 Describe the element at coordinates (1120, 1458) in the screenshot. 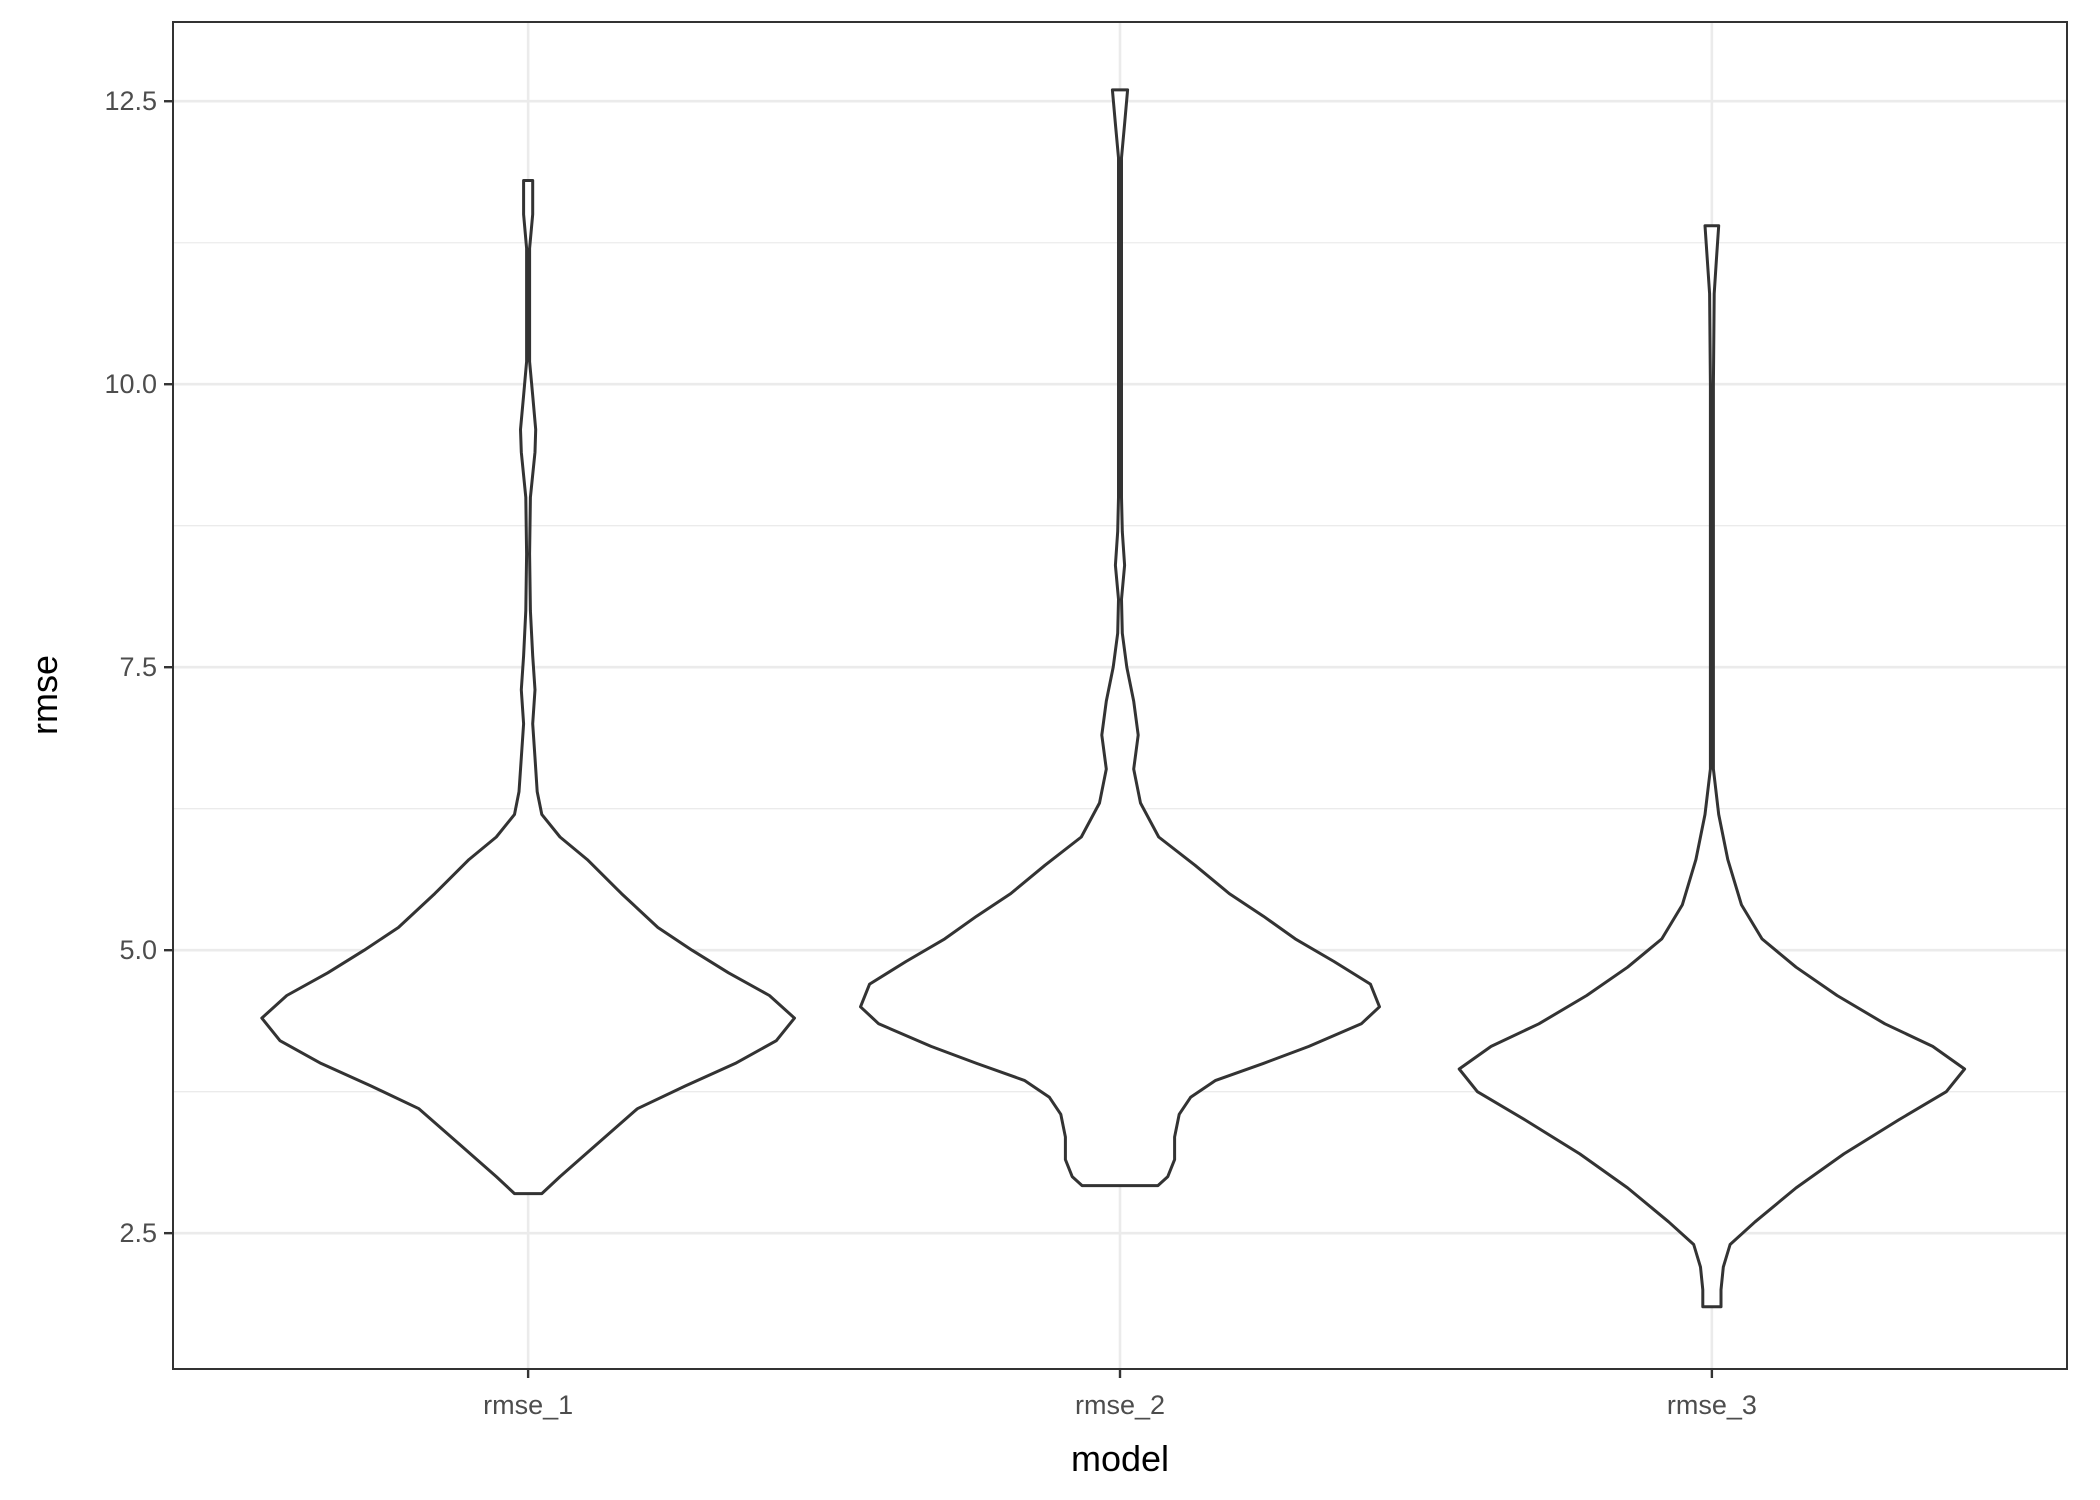

I see `x-axis-title: model` at that location.